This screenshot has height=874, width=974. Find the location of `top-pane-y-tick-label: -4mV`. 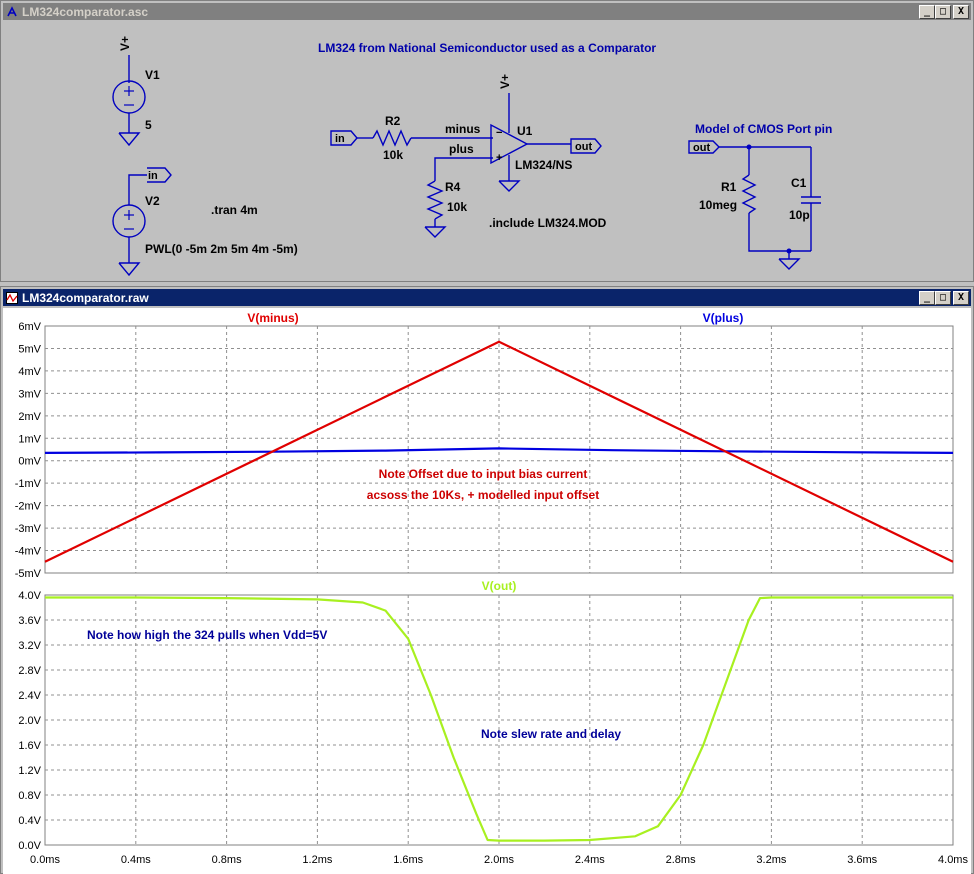

top-pane-y-tick-label: -4mV is located at coordinates (28, 552).